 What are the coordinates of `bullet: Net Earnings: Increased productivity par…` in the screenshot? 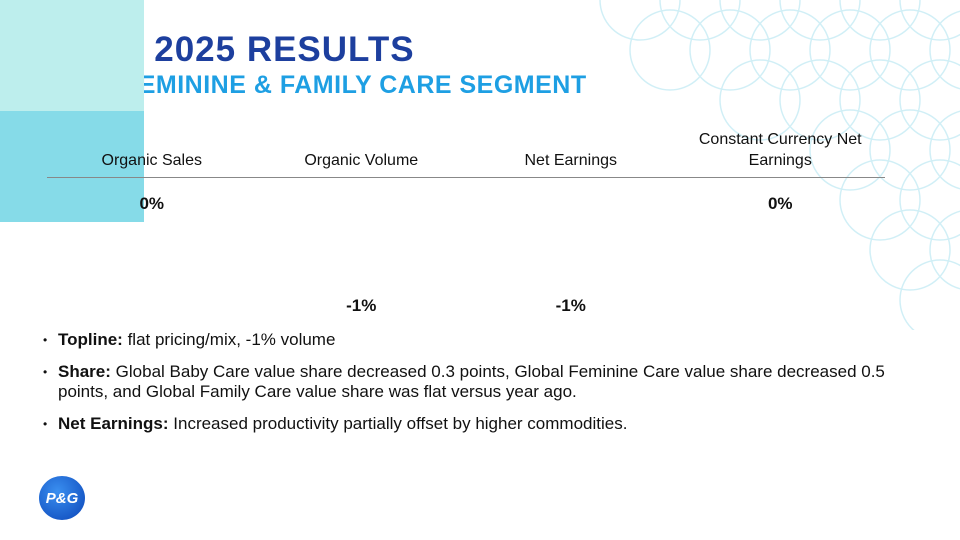 It's located at (475, 424).